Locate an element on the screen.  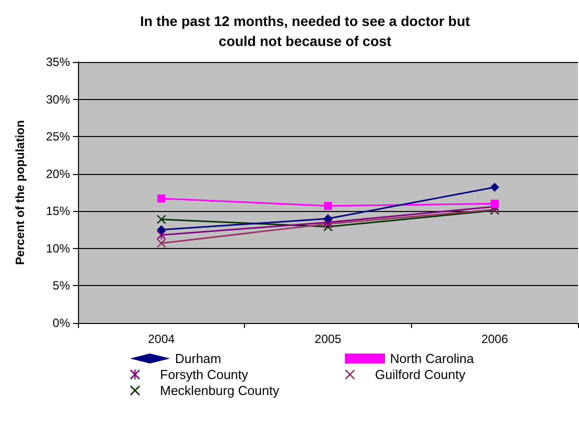
y-axis-title: Percent of the population is located at coordinates (20, 192).